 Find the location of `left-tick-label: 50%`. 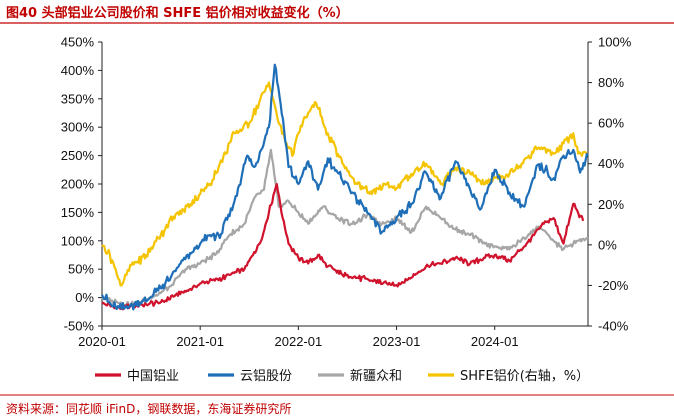

left-tick-label: 50% is located at coordinates (81, 269).